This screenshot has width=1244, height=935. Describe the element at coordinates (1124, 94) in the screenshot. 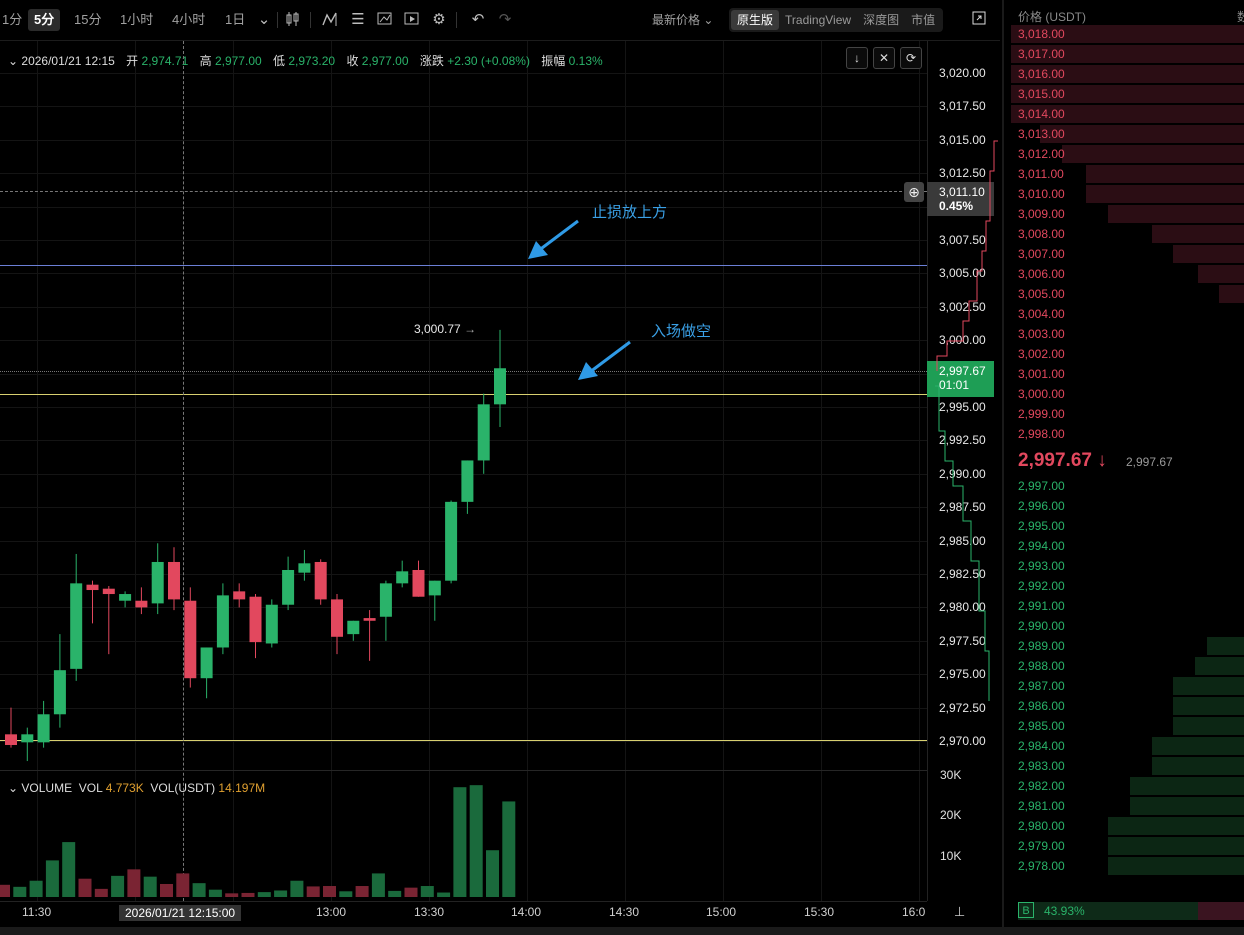

I see `ask-row: 3,015.00` at that location.